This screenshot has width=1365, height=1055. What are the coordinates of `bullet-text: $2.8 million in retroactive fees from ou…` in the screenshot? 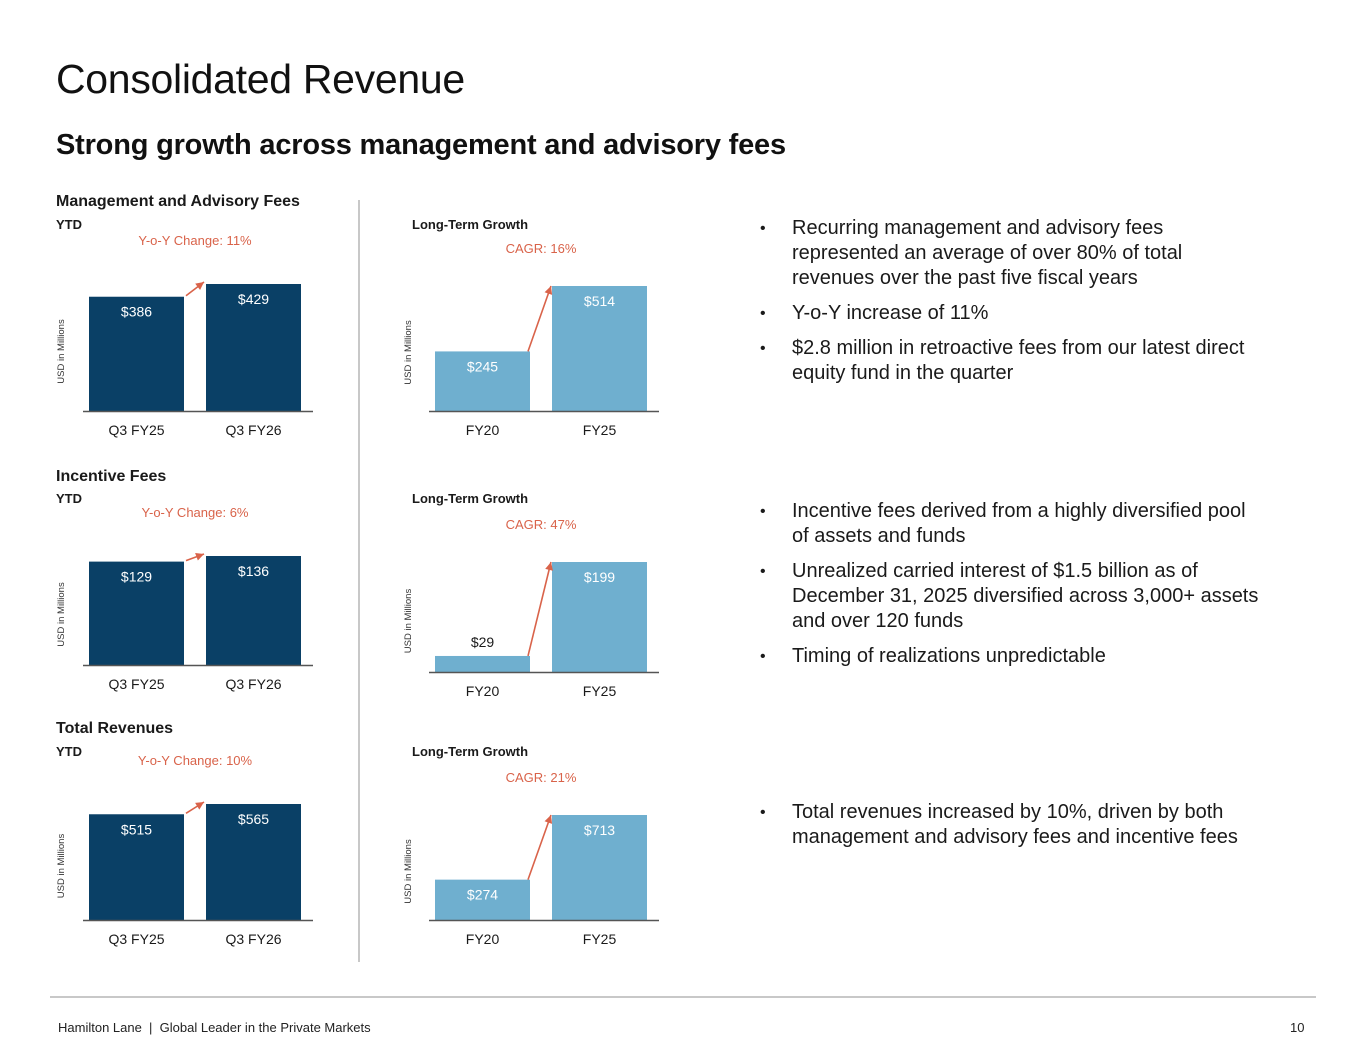 It's located at (1018, 360).